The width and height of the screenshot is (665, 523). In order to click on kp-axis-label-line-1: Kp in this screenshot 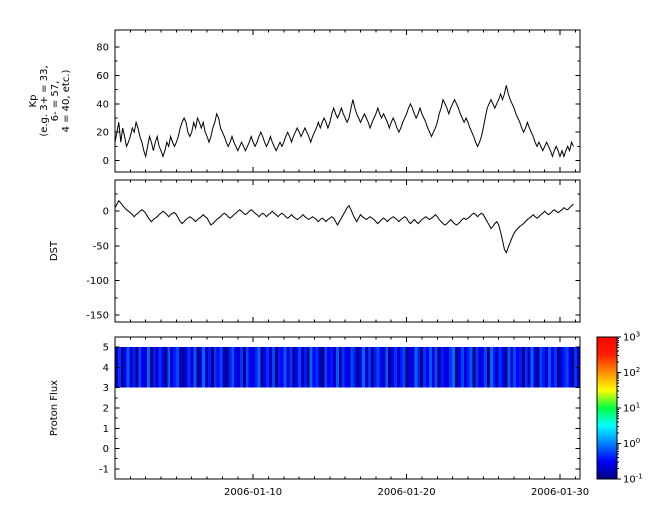, I will do `click(33, 101)`.